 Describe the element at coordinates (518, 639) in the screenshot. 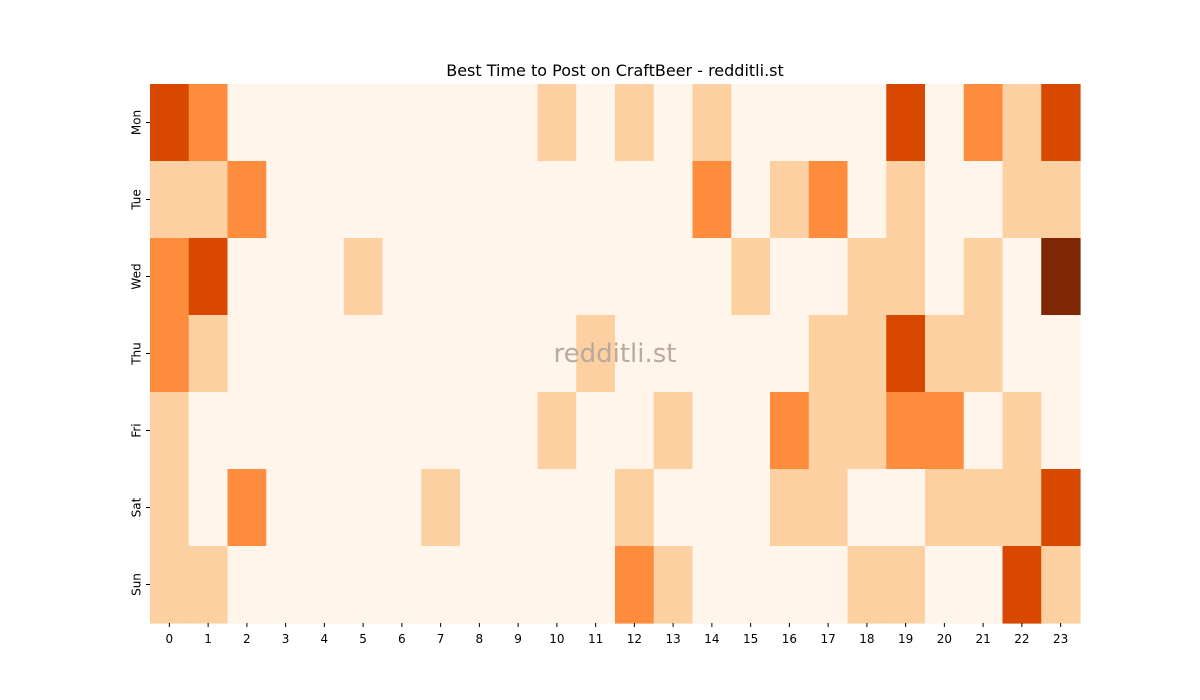

I see `x-tick-label: 9` at that location.